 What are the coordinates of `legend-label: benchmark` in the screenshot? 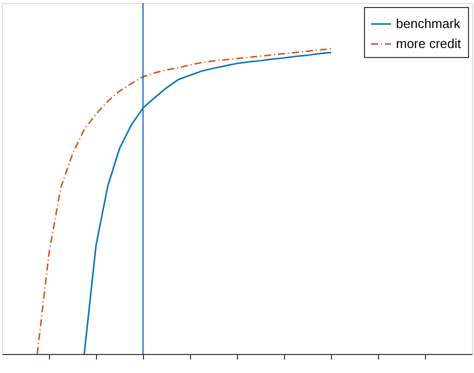 It's located at (428, 23).